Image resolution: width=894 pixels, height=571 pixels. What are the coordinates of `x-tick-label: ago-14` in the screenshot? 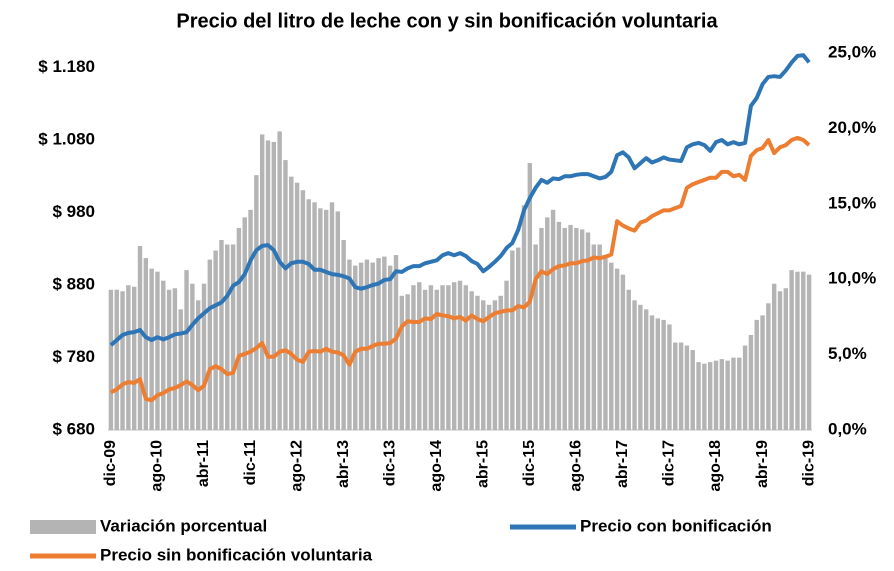 It's located at (436, 466).